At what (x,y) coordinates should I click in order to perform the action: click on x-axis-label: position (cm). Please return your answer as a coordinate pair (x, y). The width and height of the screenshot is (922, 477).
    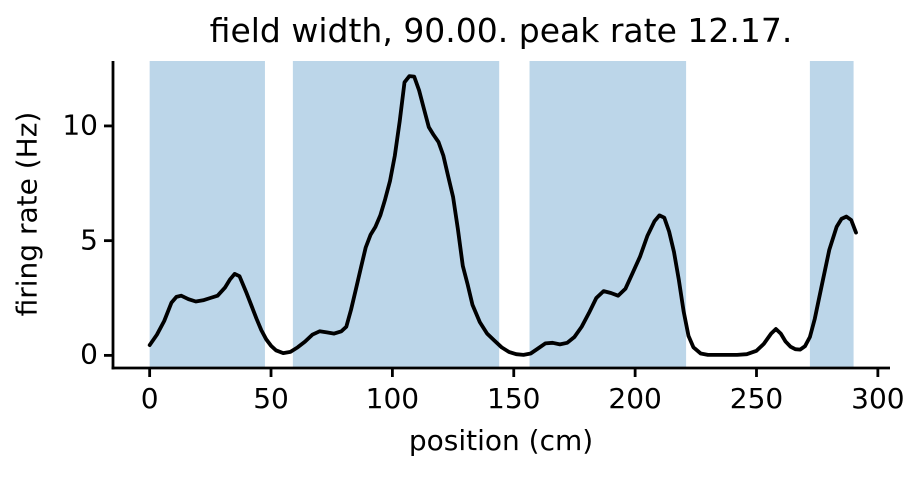
    Looking at the image, I should click on (501, 440).